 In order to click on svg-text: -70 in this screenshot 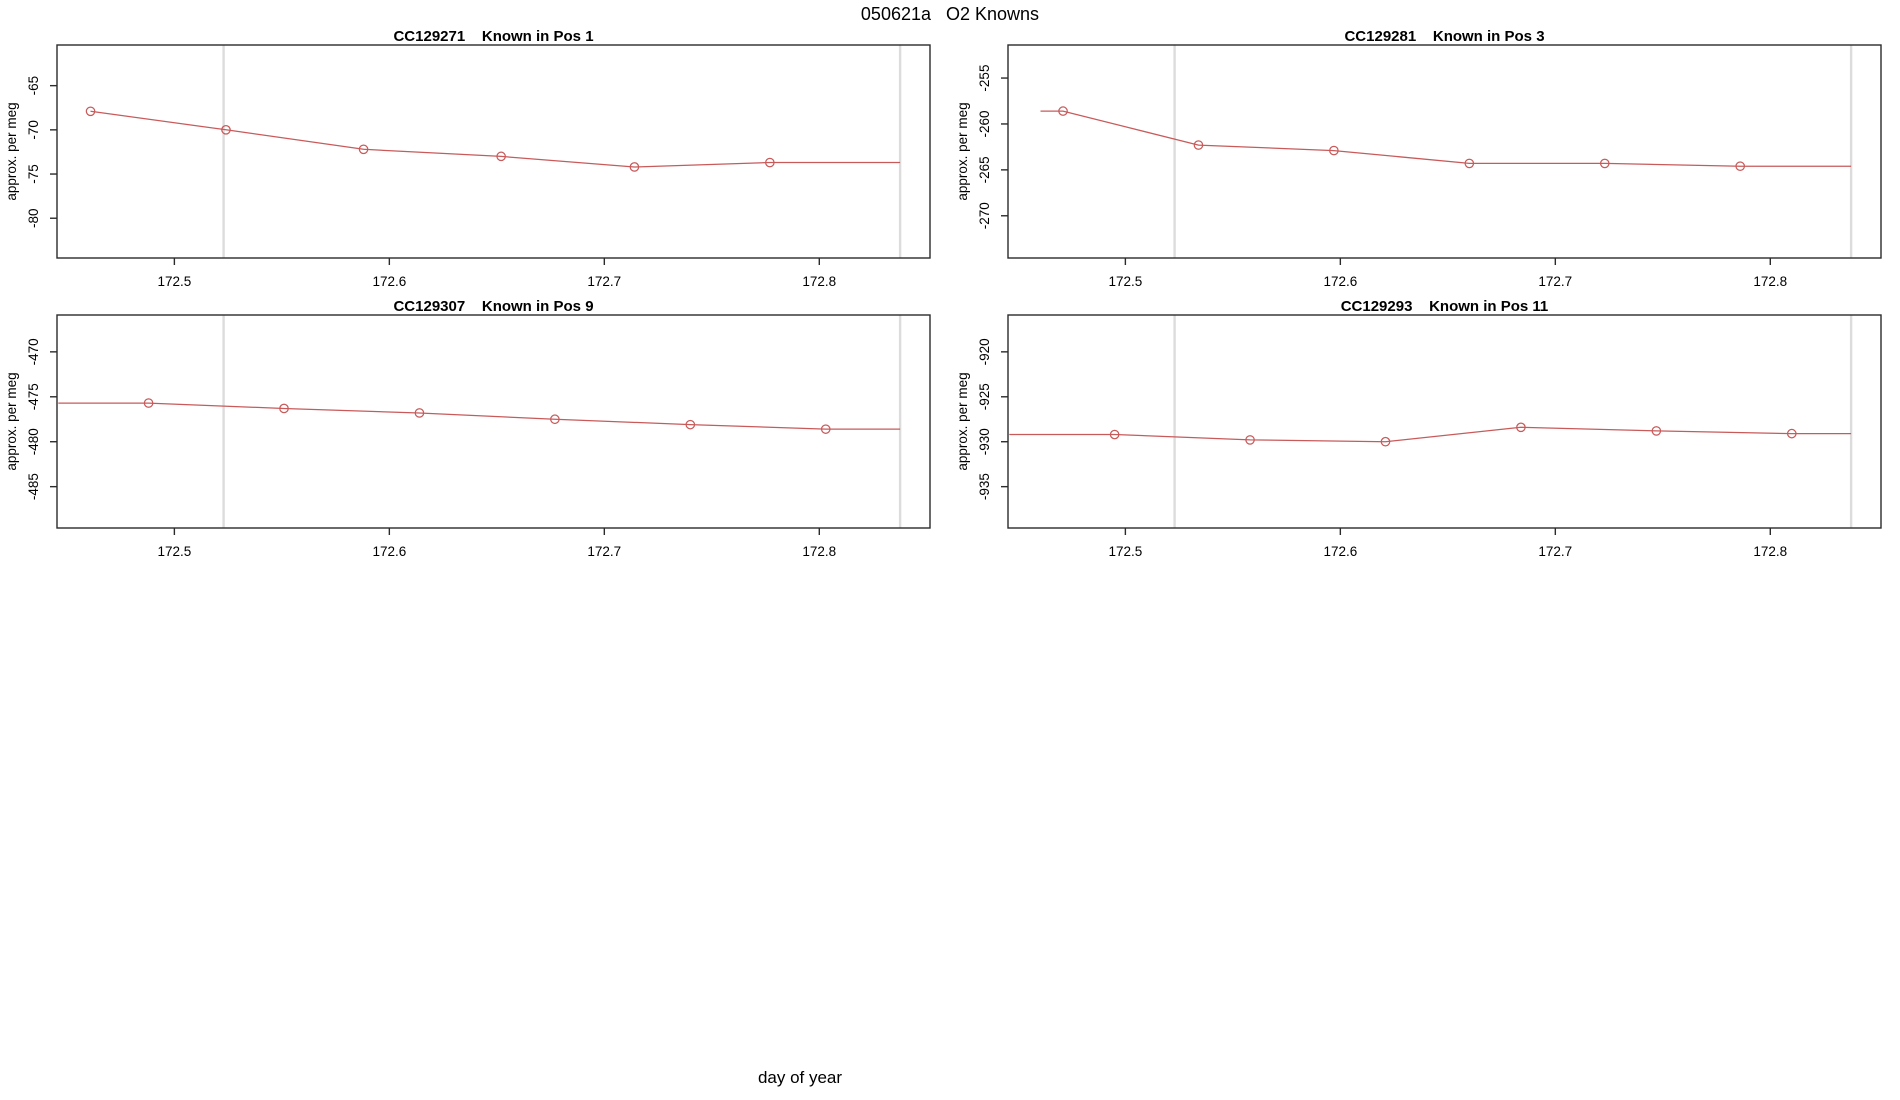, I will do `click(33, 130)`.